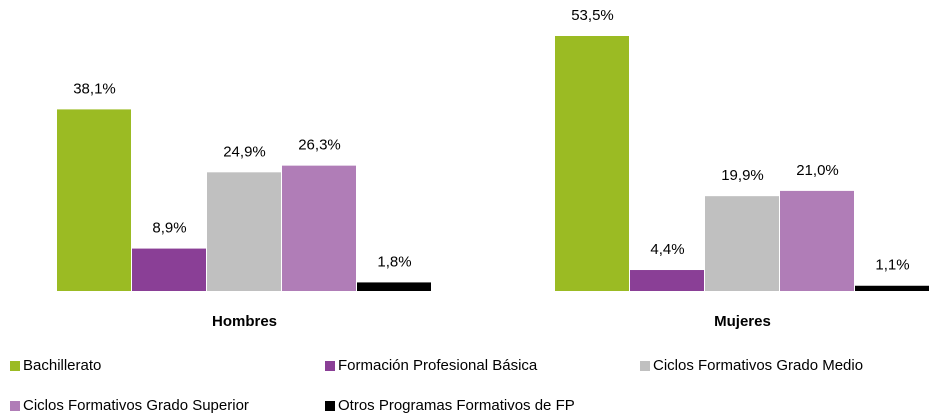 This screenshot has height=414, width=932. I want to click on value-label: 4,4%, so click(667, 249).